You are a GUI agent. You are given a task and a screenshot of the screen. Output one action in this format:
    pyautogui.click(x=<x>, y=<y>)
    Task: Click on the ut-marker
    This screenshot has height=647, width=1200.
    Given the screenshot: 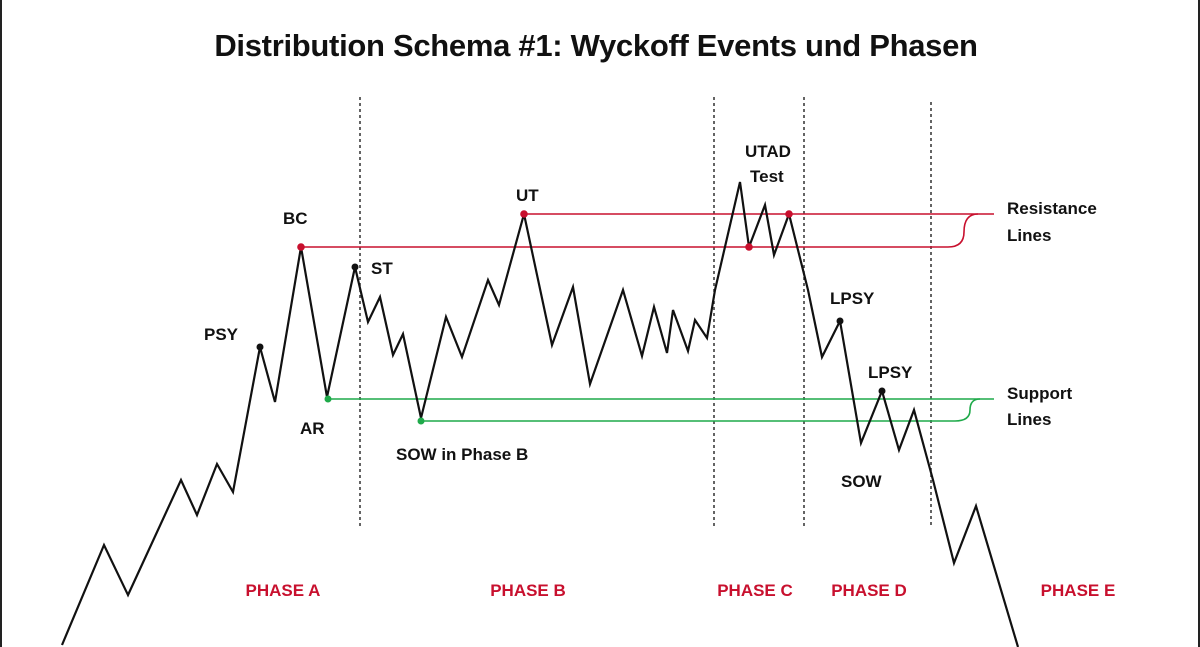 What is the action you would take?
    pyautogui.click(x=524, y=214)
    